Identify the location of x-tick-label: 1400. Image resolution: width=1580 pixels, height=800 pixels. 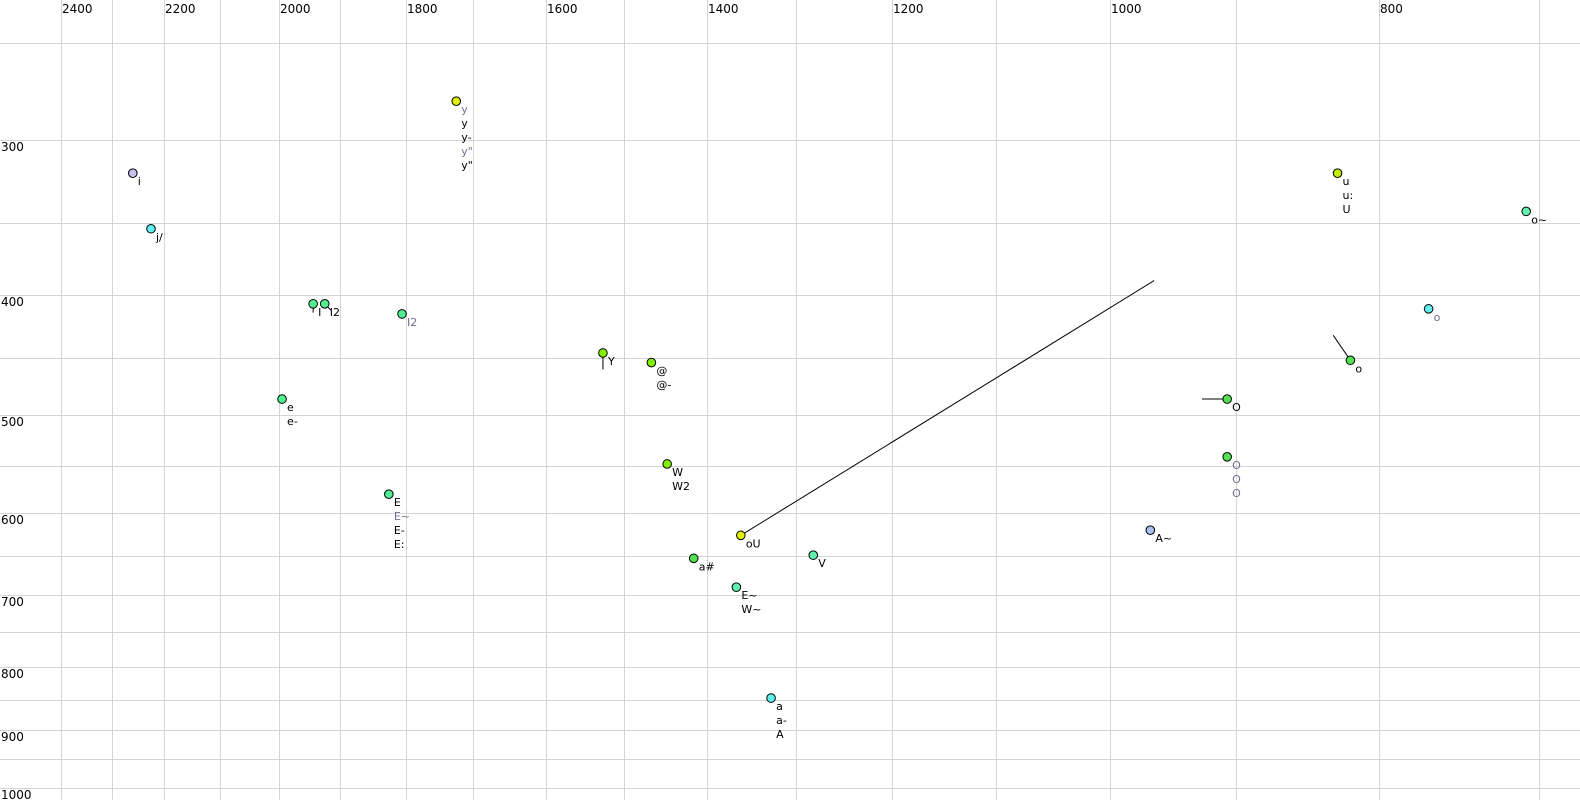
(723, 9).